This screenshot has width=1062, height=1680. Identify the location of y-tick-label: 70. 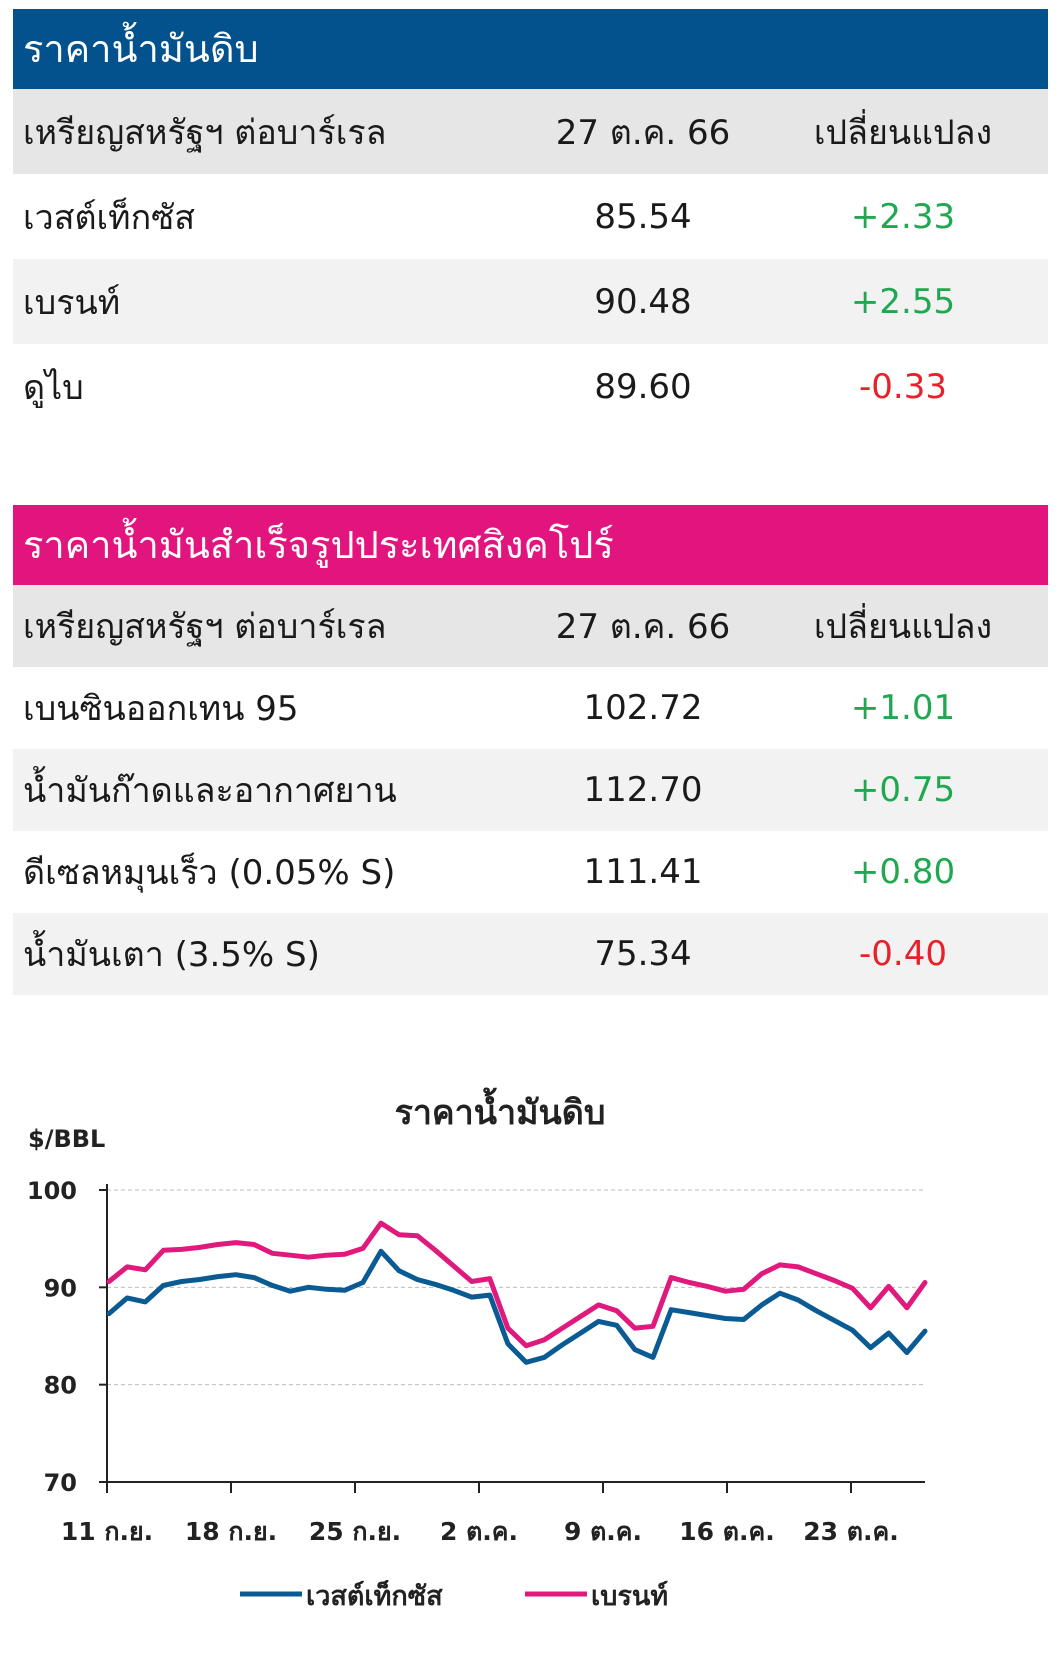
(60, 1483).